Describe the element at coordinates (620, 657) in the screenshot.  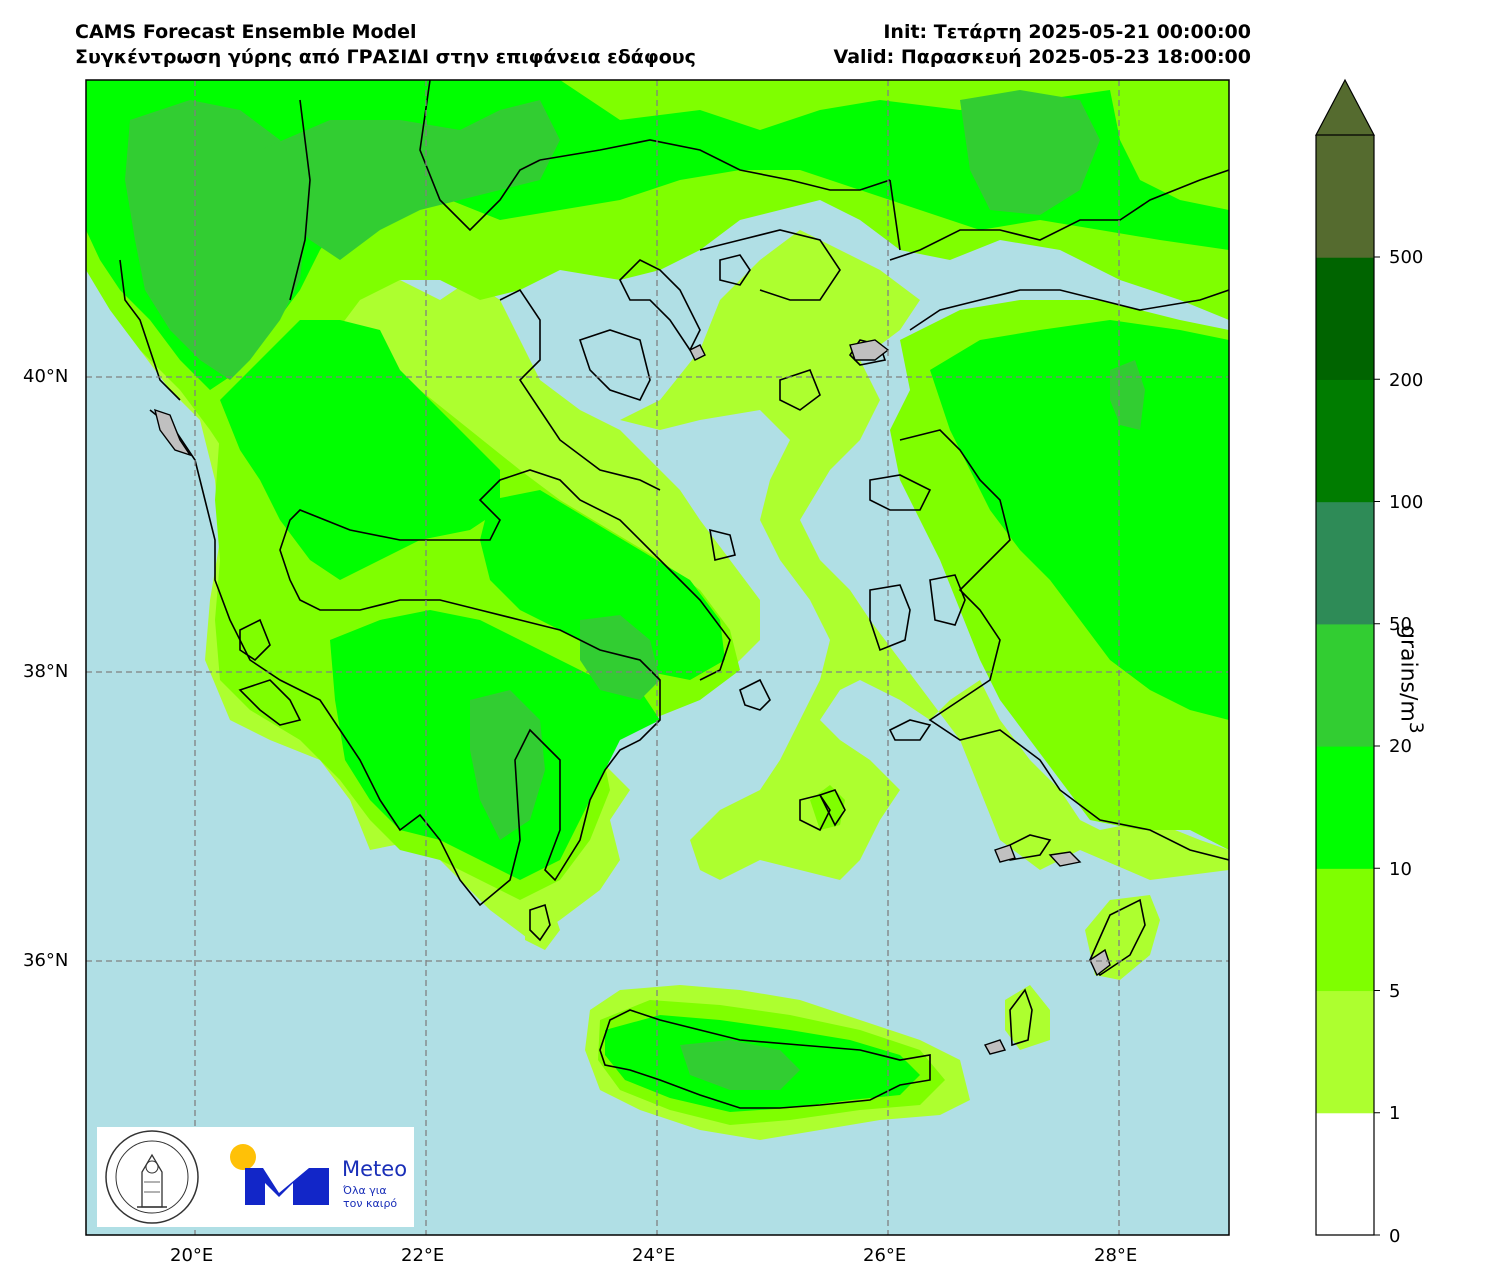
I see `band-20-50-sterea` at that location.